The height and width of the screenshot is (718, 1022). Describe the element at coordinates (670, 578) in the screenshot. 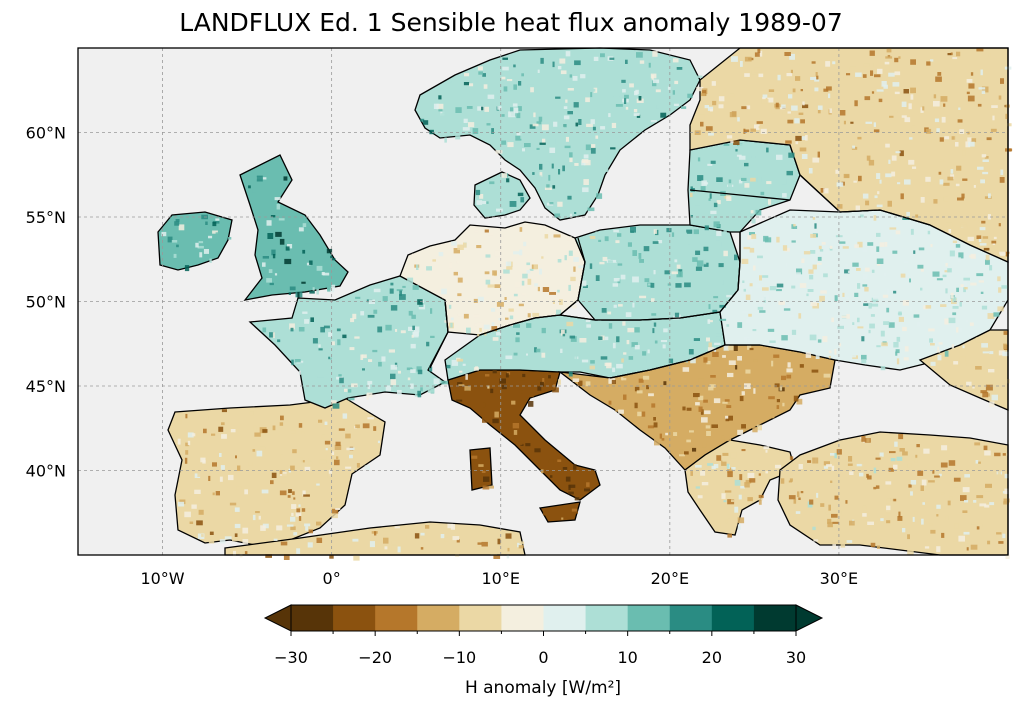

I see `lon-tick-label: 20°E` at that location.